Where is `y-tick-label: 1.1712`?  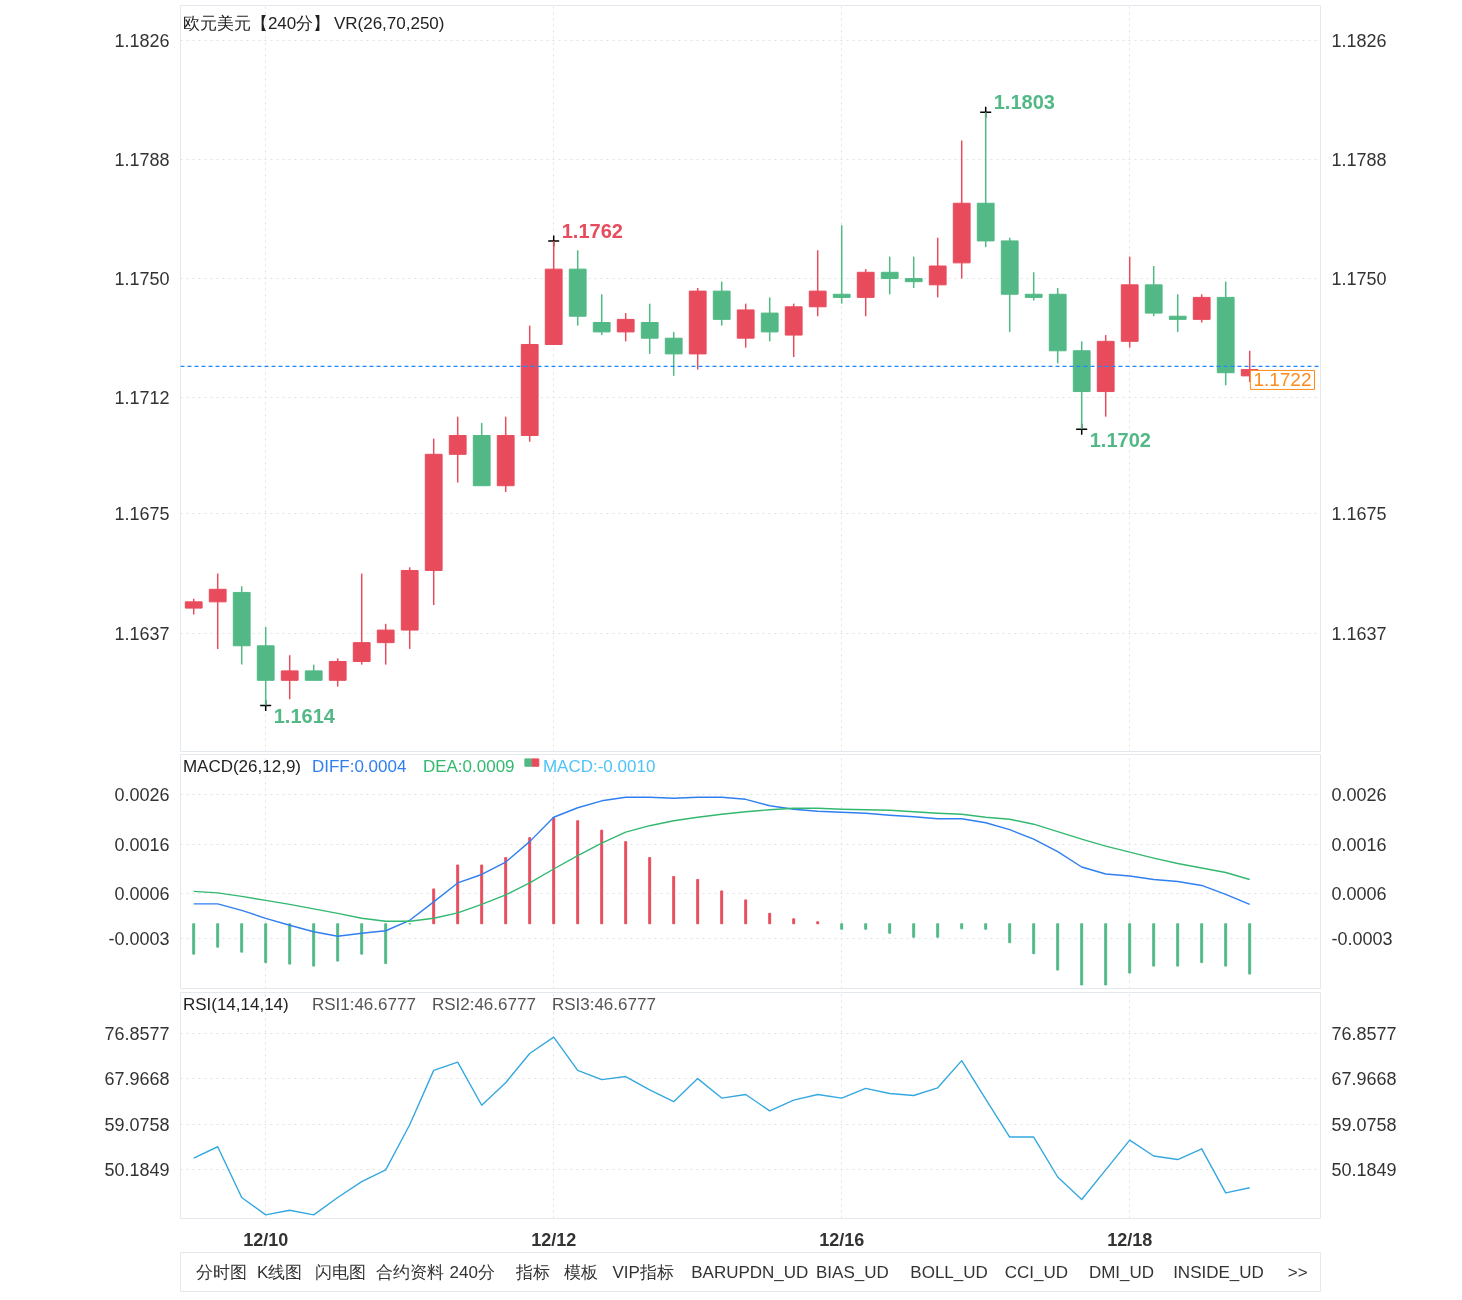
y-tick-label: 1.1712 is located at coordinates (142, 398).